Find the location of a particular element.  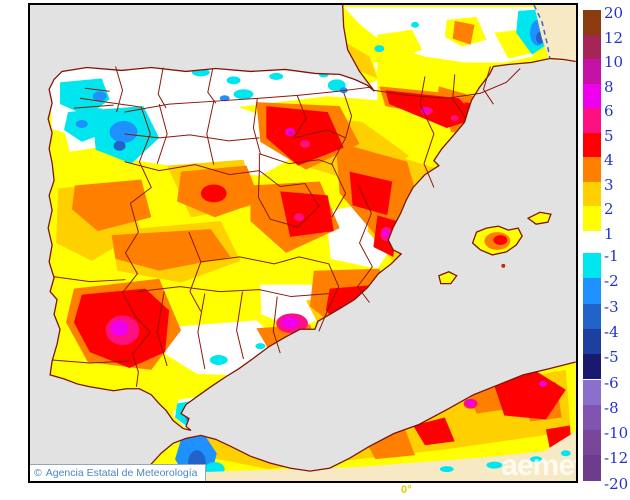

no-data-sand-strip is located at coordinates (372, 456).